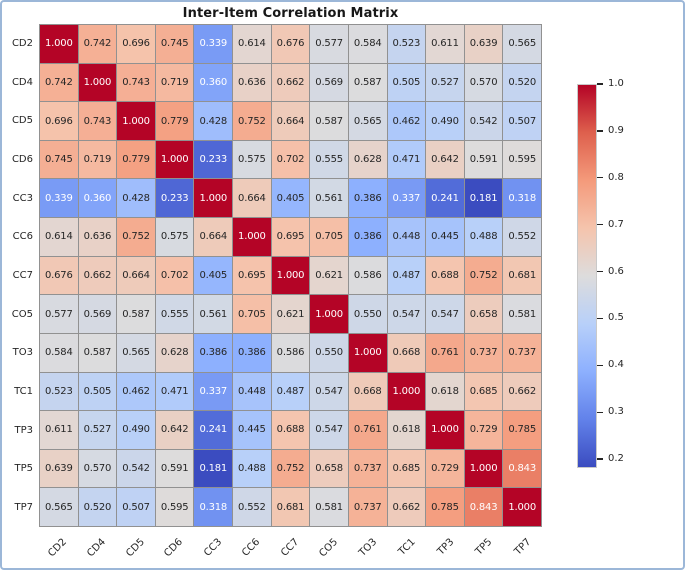 Image resolution: width=685 pixels, height=570 pixels. I want to click on heatmap-cell: 0.614, so click(252, 44).